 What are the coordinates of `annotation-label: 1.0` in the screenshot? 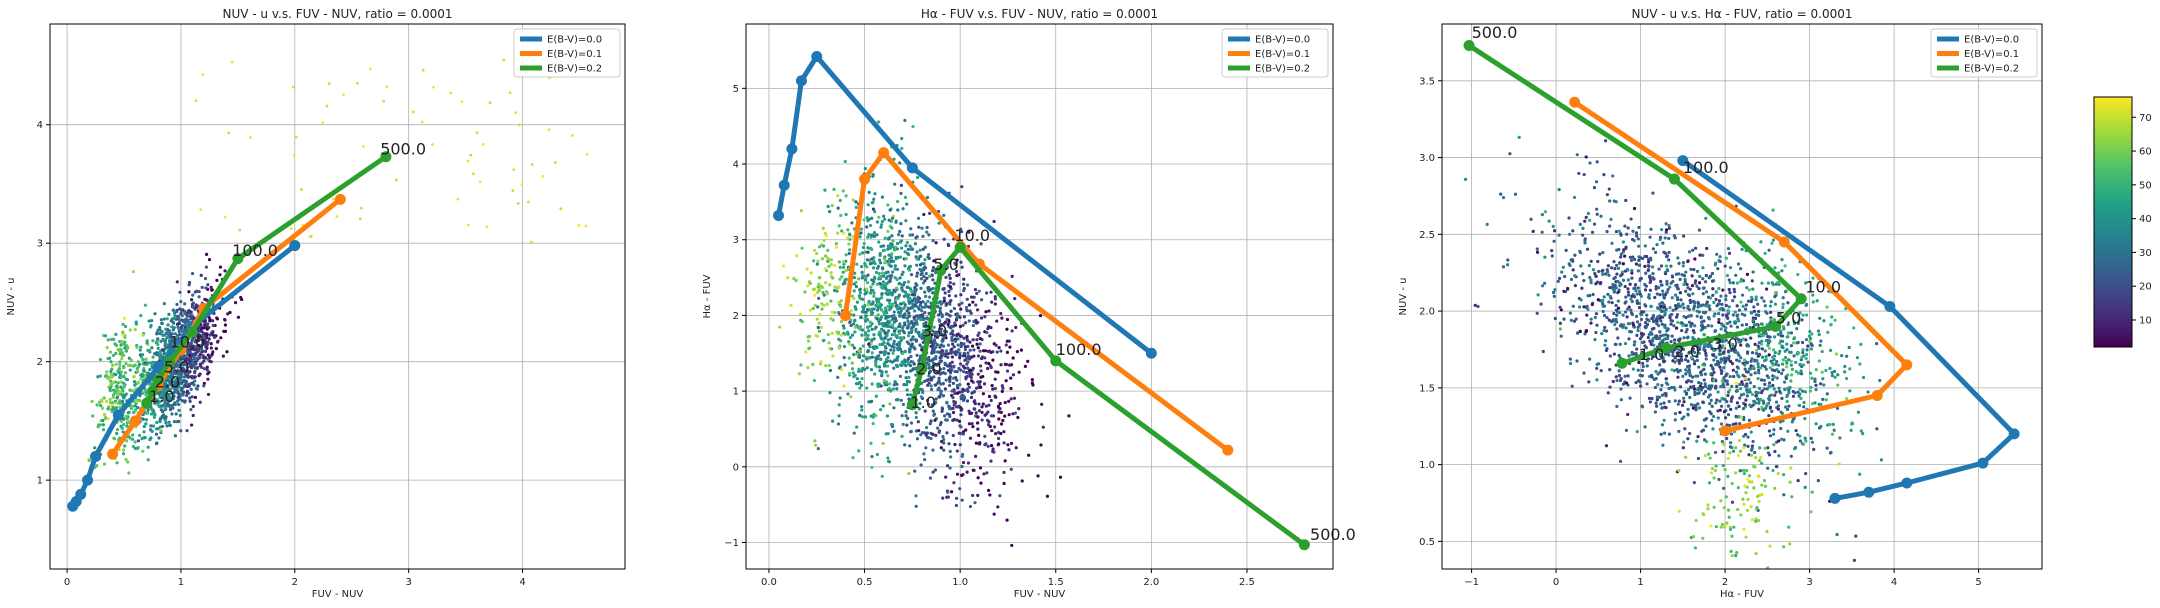 It's located at (922, 402).